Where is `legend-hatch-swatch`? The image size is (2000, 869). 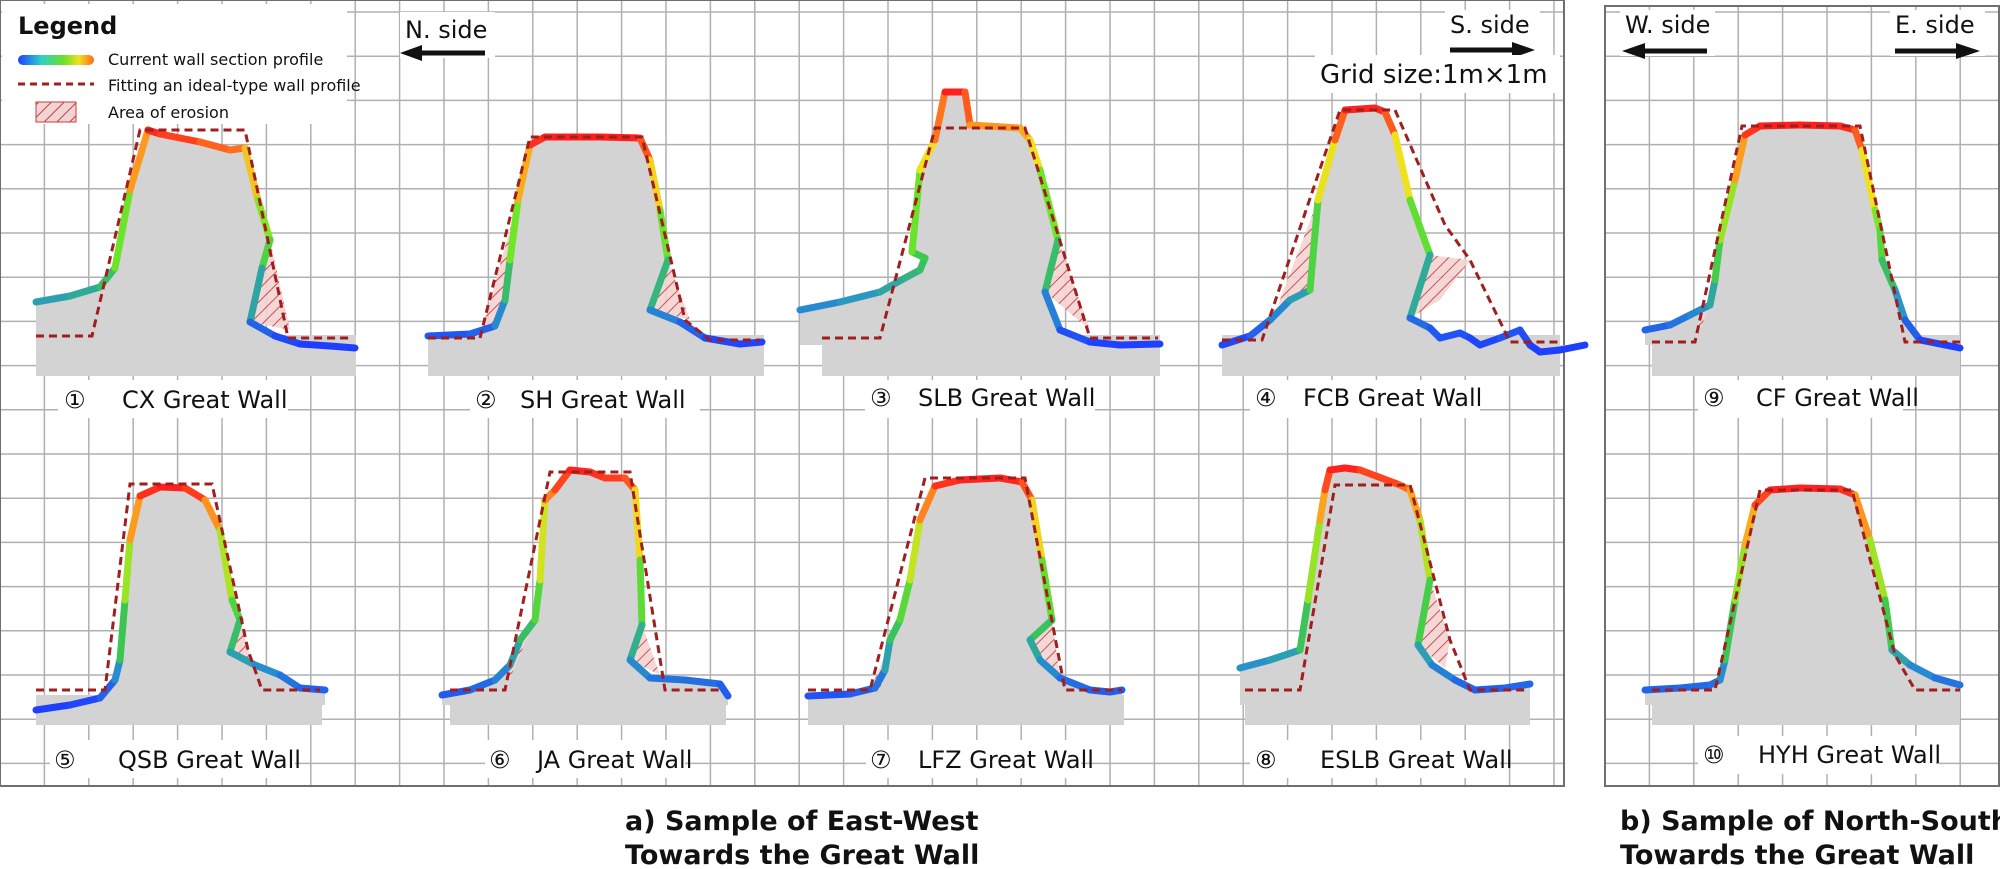
legend-hatch-swatch is located at coordinates (56, 112).